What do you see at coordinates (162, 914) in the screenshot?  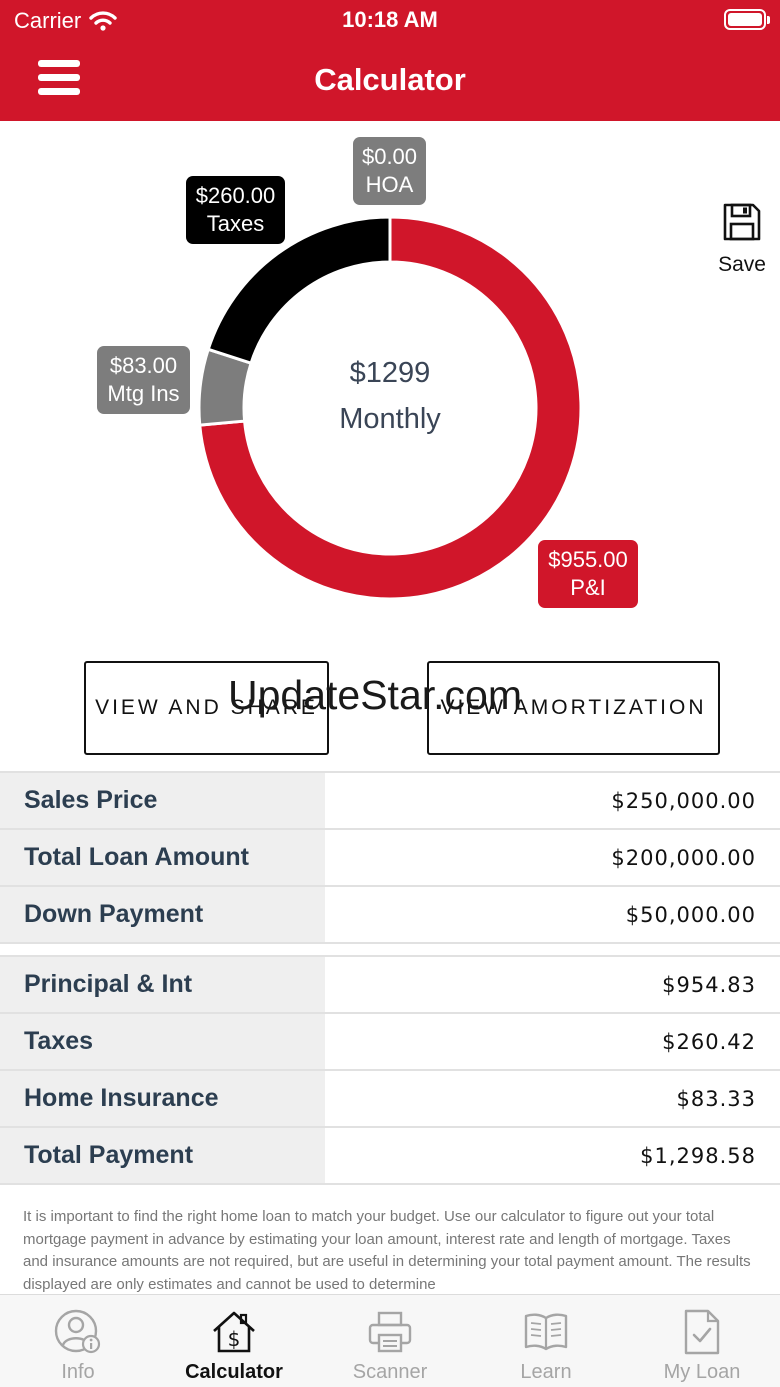 I see `row-label: Down Payment` at bounding box center [162, 914].